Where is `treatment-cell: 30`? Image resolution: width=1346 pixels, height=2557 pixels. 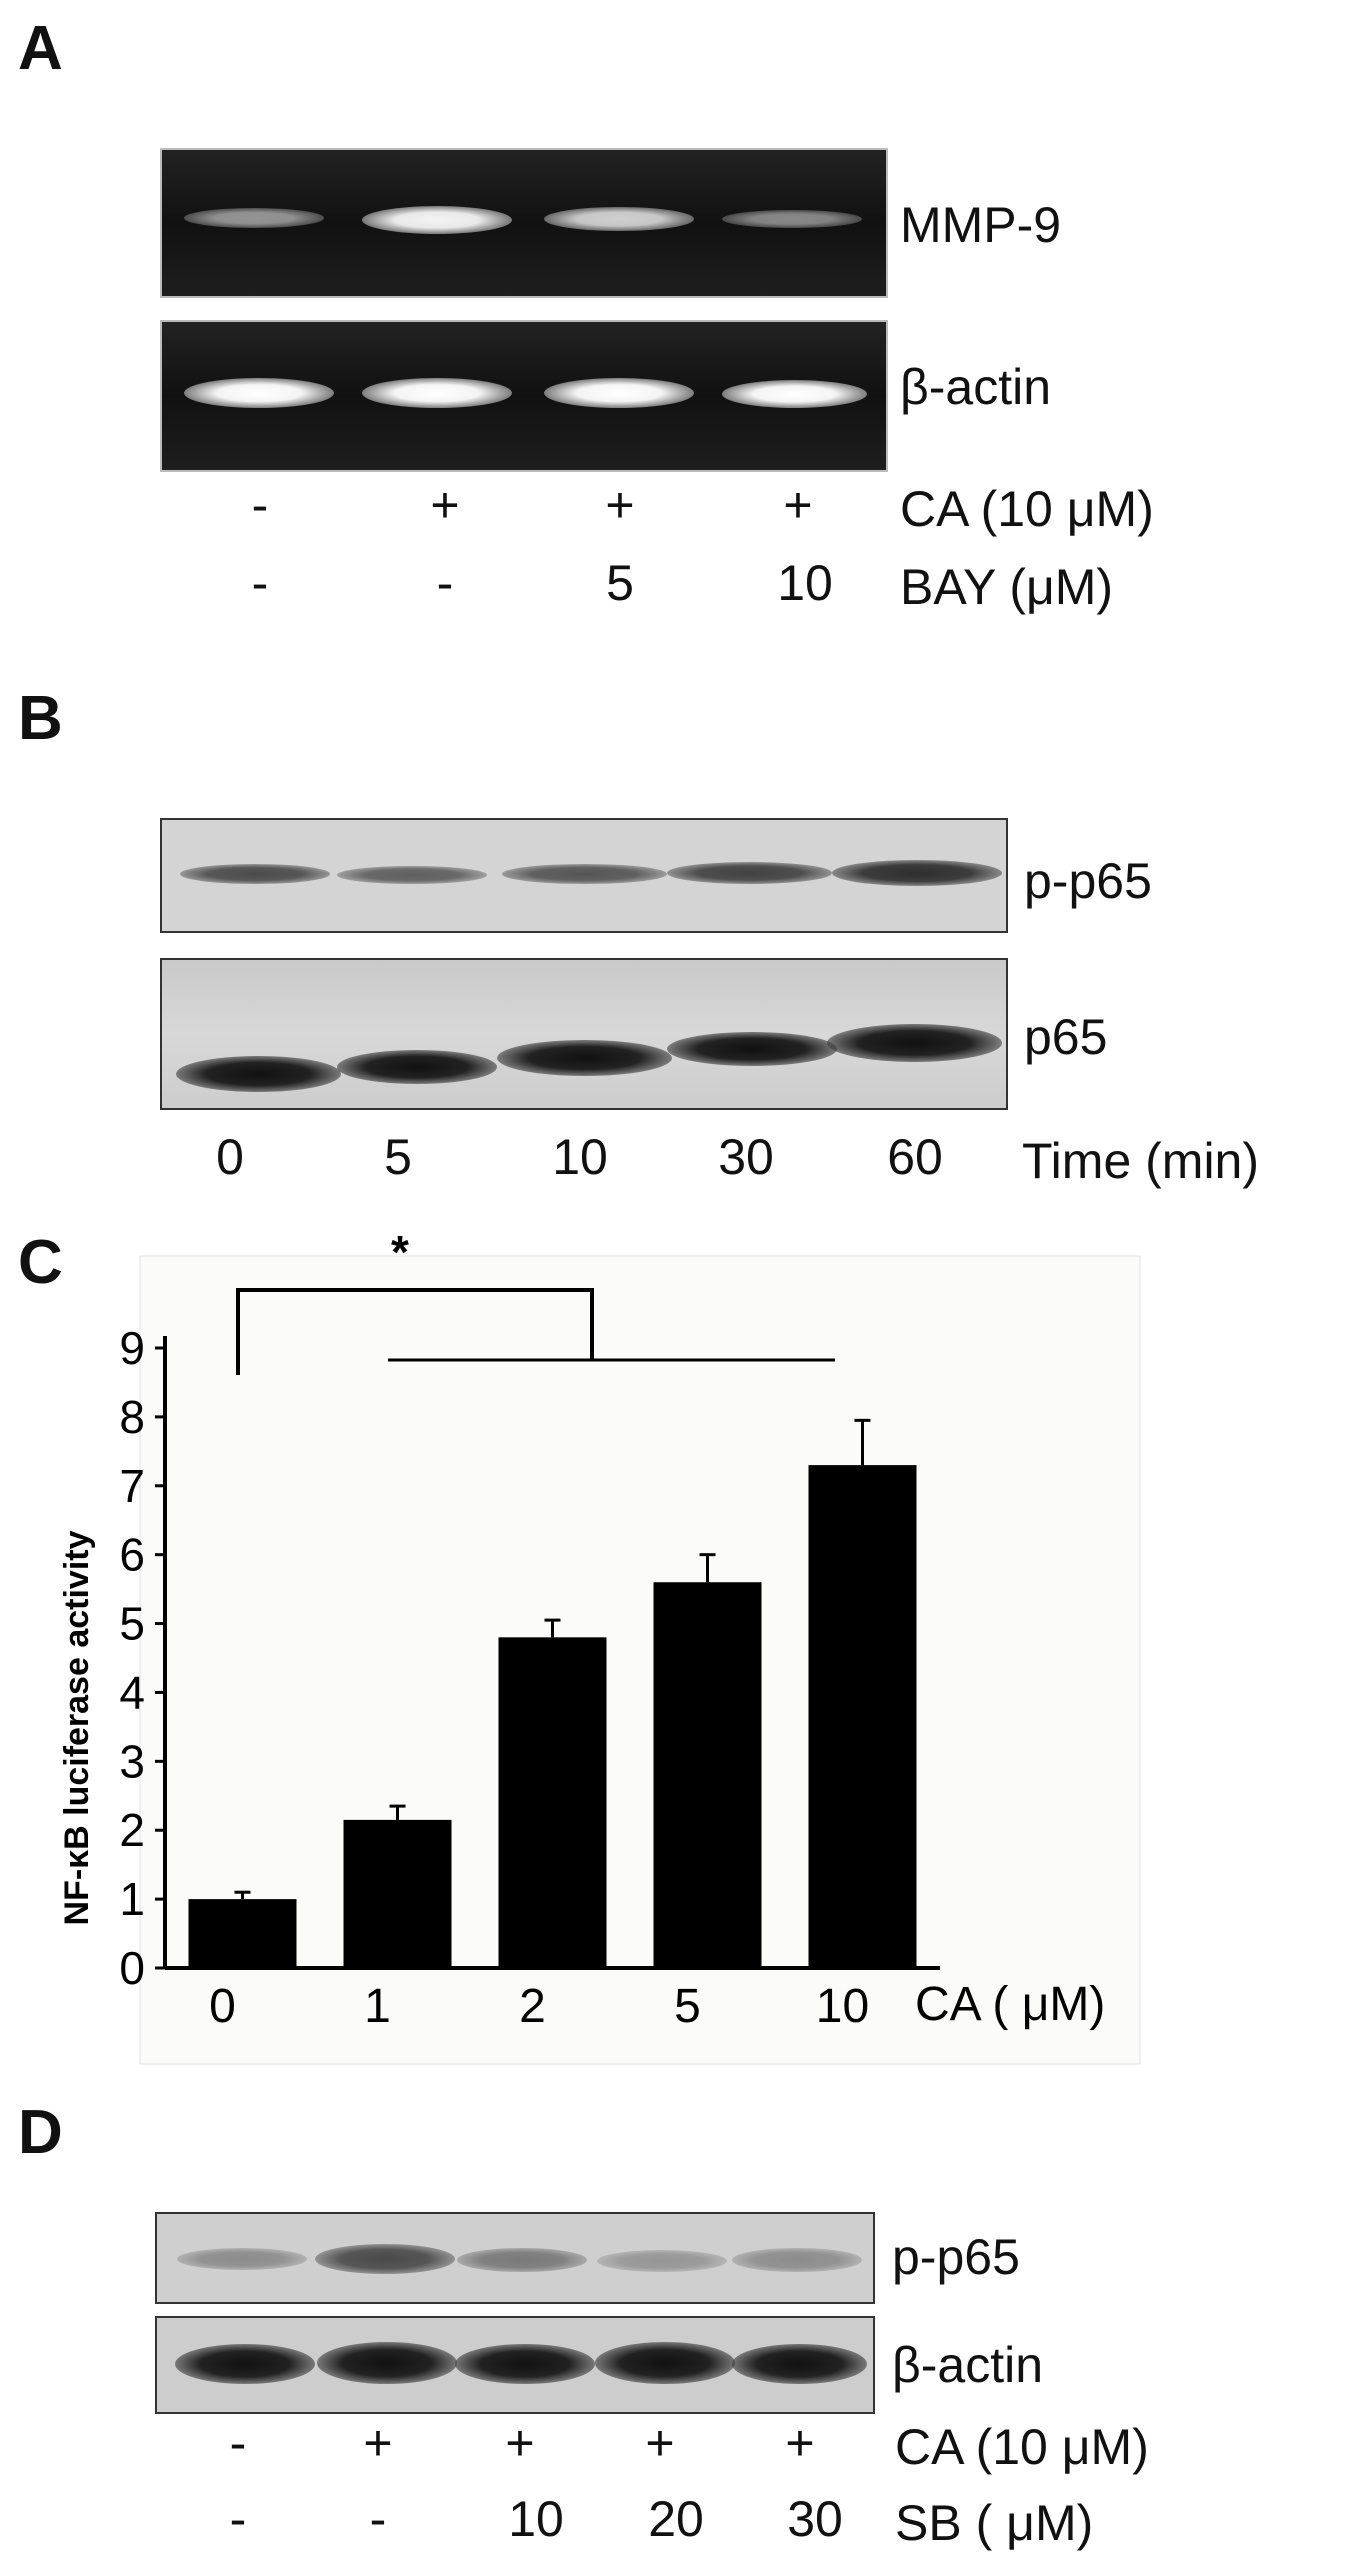 treatment-cell: 30 is located at coordinates (815, 2519).